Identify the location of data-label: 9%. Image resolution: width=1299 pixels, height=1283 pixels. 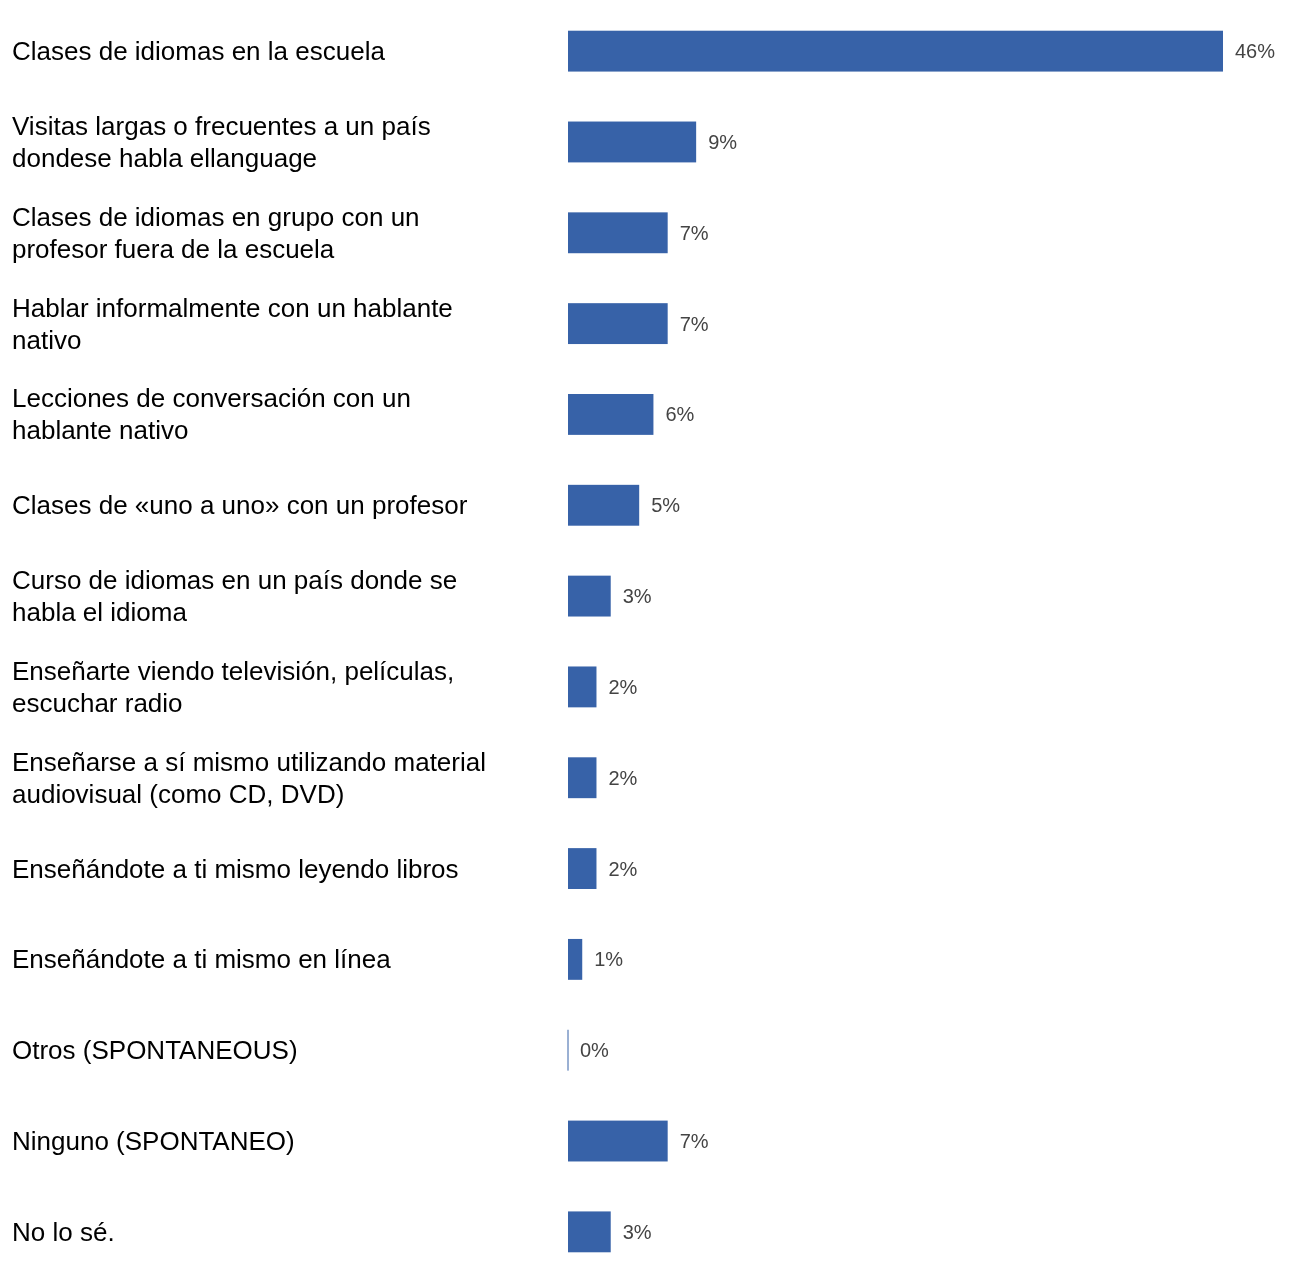
(723, 141).